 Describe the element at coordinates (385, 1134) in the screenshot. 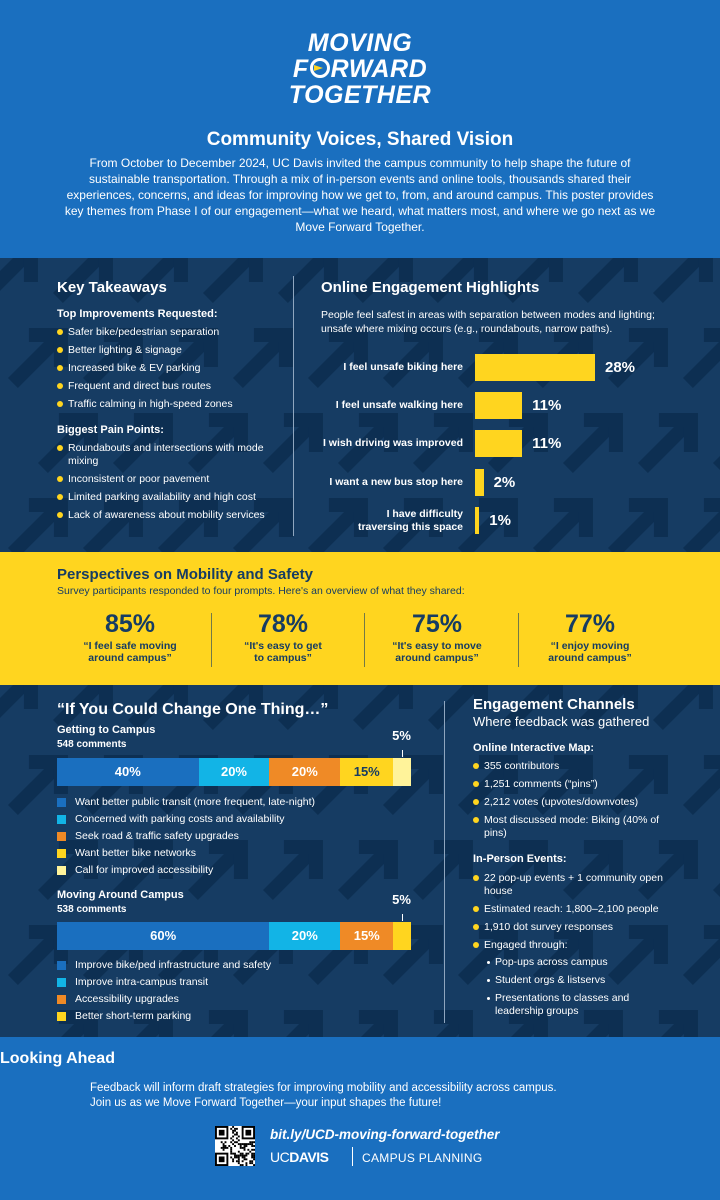

I see `campaign-link: bit.ly/UCD-moving-forward-together` at that location.